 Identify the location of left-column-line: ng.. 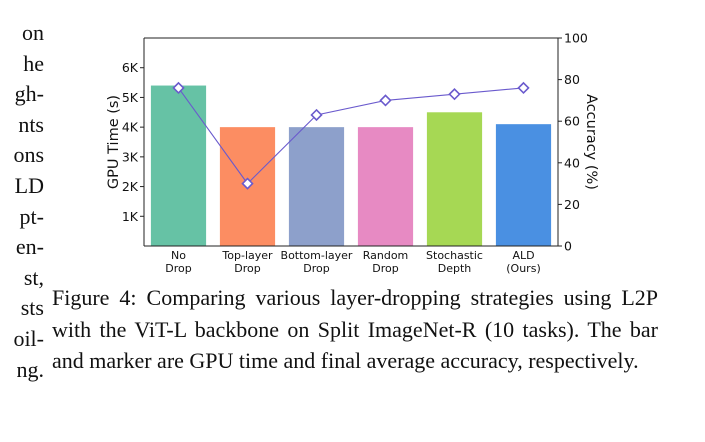
(30, 369).